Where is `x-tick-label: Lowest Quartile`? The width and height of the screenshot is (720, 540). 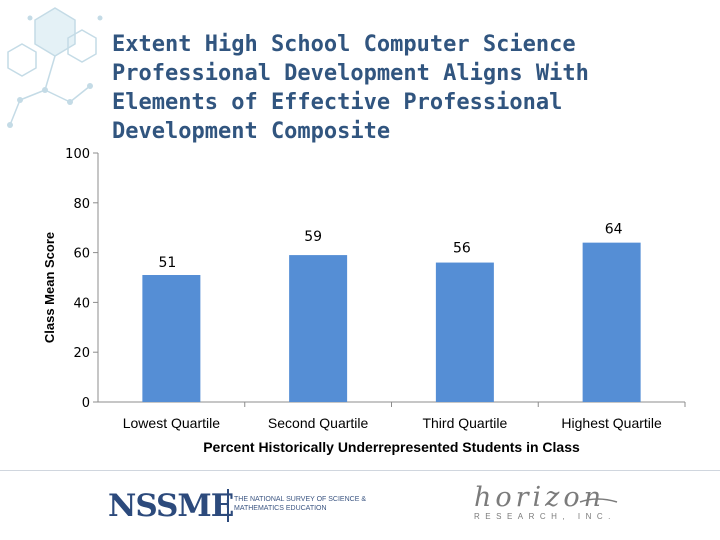
x-tick-label: Lowest Quartile is located at coordinates (171, 423).